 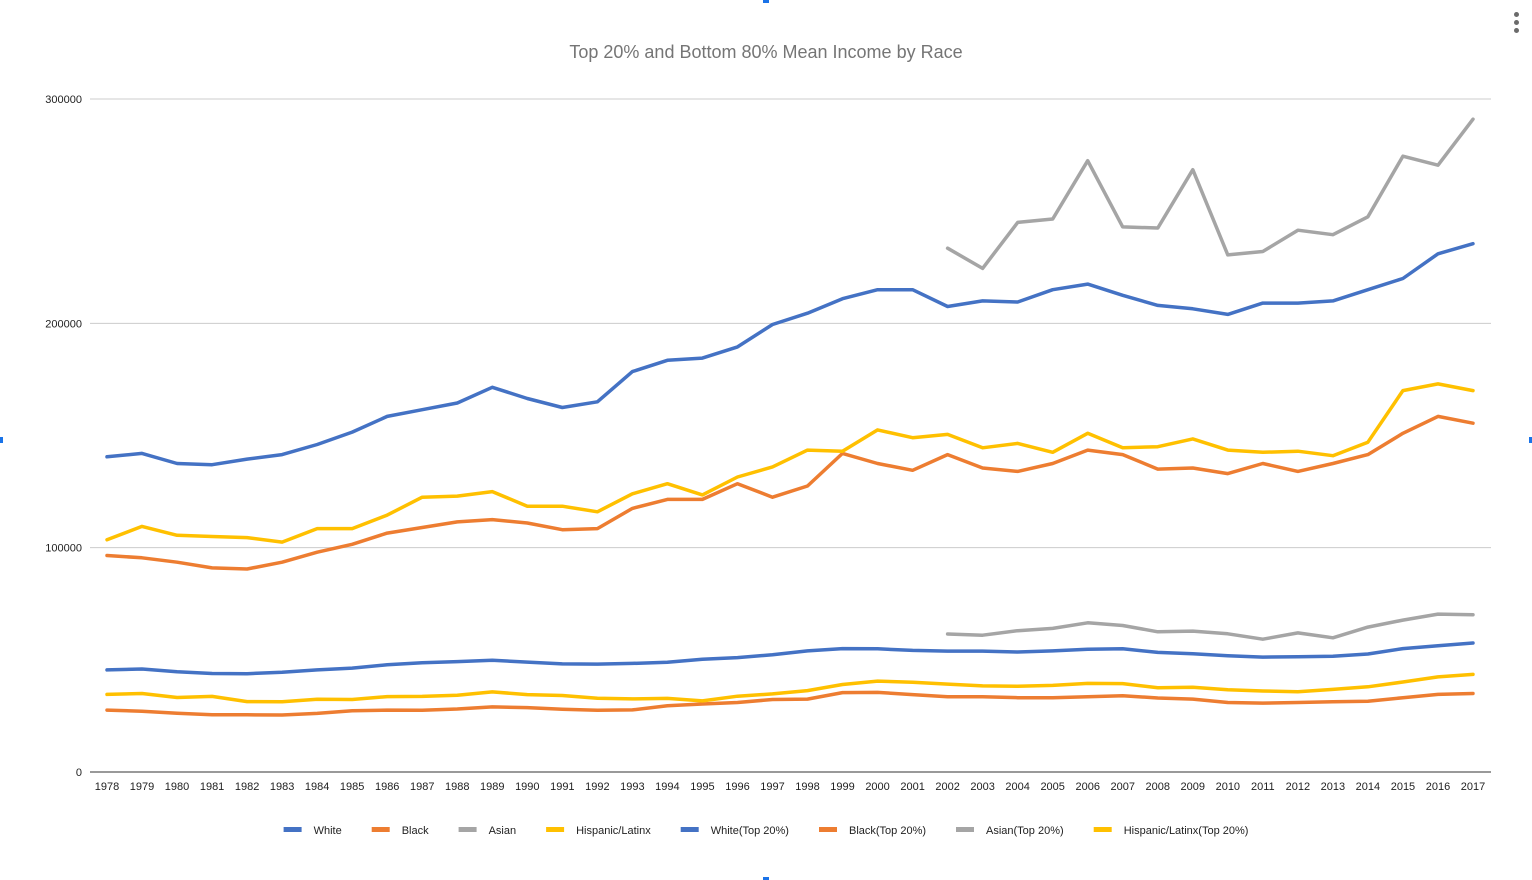 What do you see at coordinates (613, 831) in the screenshot?
I see `legend-label: Hispanic/Latinx` at bounding box center [613, 831].